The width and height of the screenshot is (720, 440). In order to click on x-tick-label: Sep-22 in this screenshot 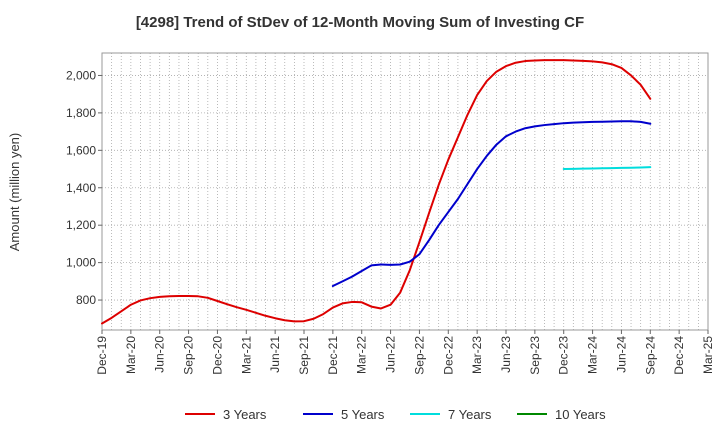, I will do `click(419, 355)`.